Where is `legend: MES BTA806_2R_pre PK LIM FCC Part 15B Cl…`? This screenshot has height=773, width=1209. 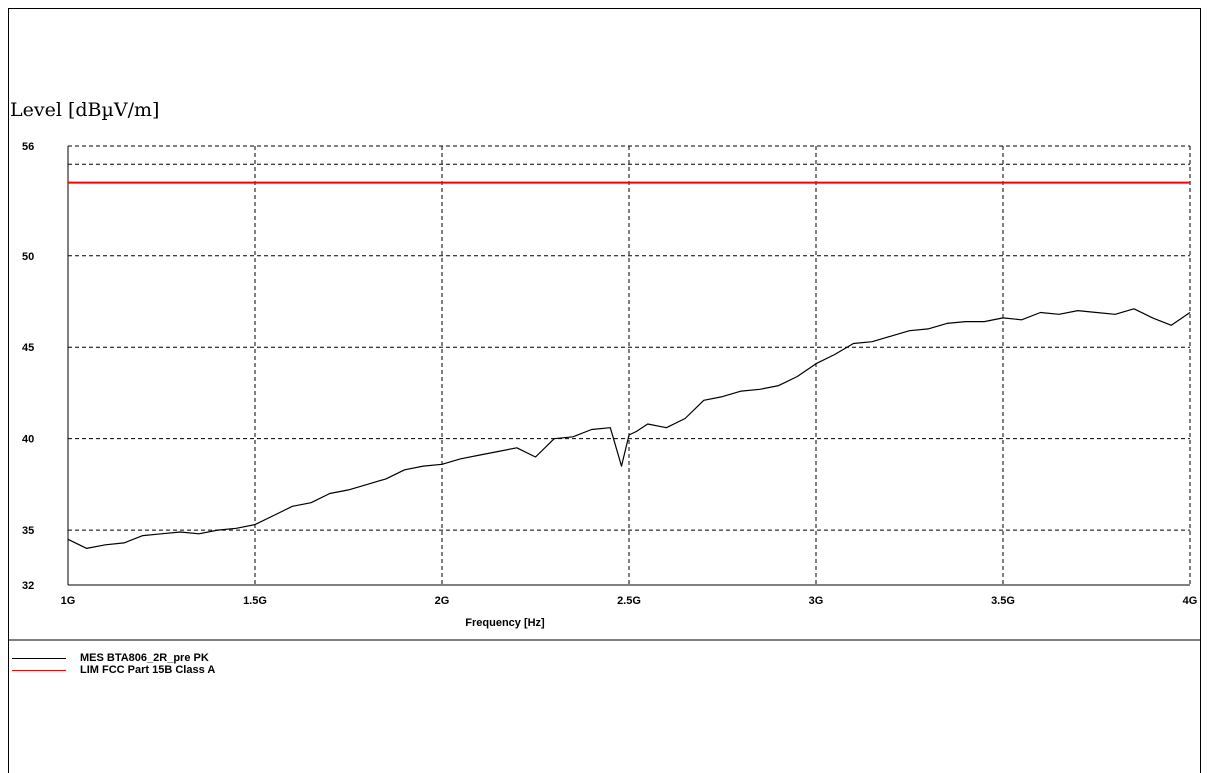
legend: MES BTA806_2R_pre PK LIM FCC Part 15B Cl… is located at coordinates (113, 664).